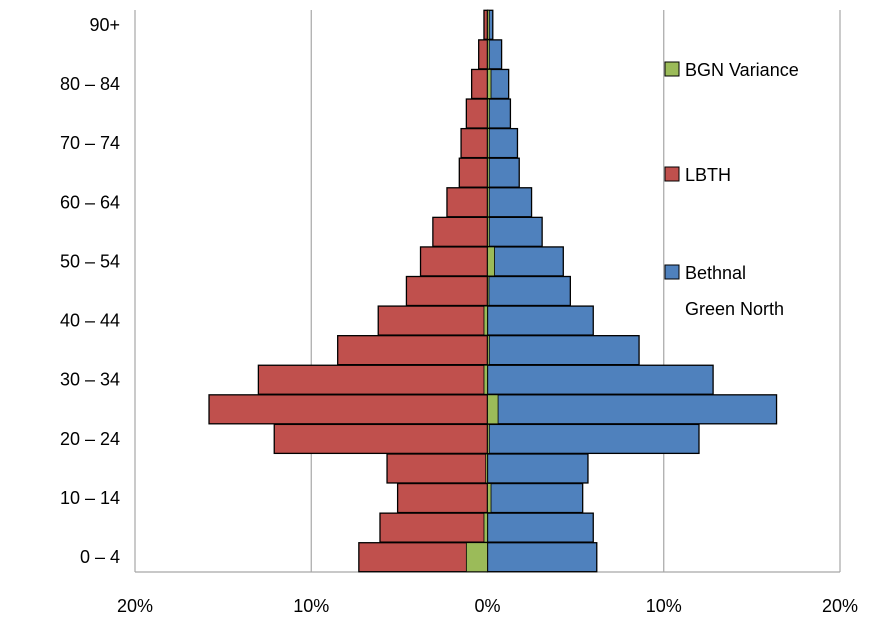  I want to click on legend-label: BGN Variance, so click(742, 70).